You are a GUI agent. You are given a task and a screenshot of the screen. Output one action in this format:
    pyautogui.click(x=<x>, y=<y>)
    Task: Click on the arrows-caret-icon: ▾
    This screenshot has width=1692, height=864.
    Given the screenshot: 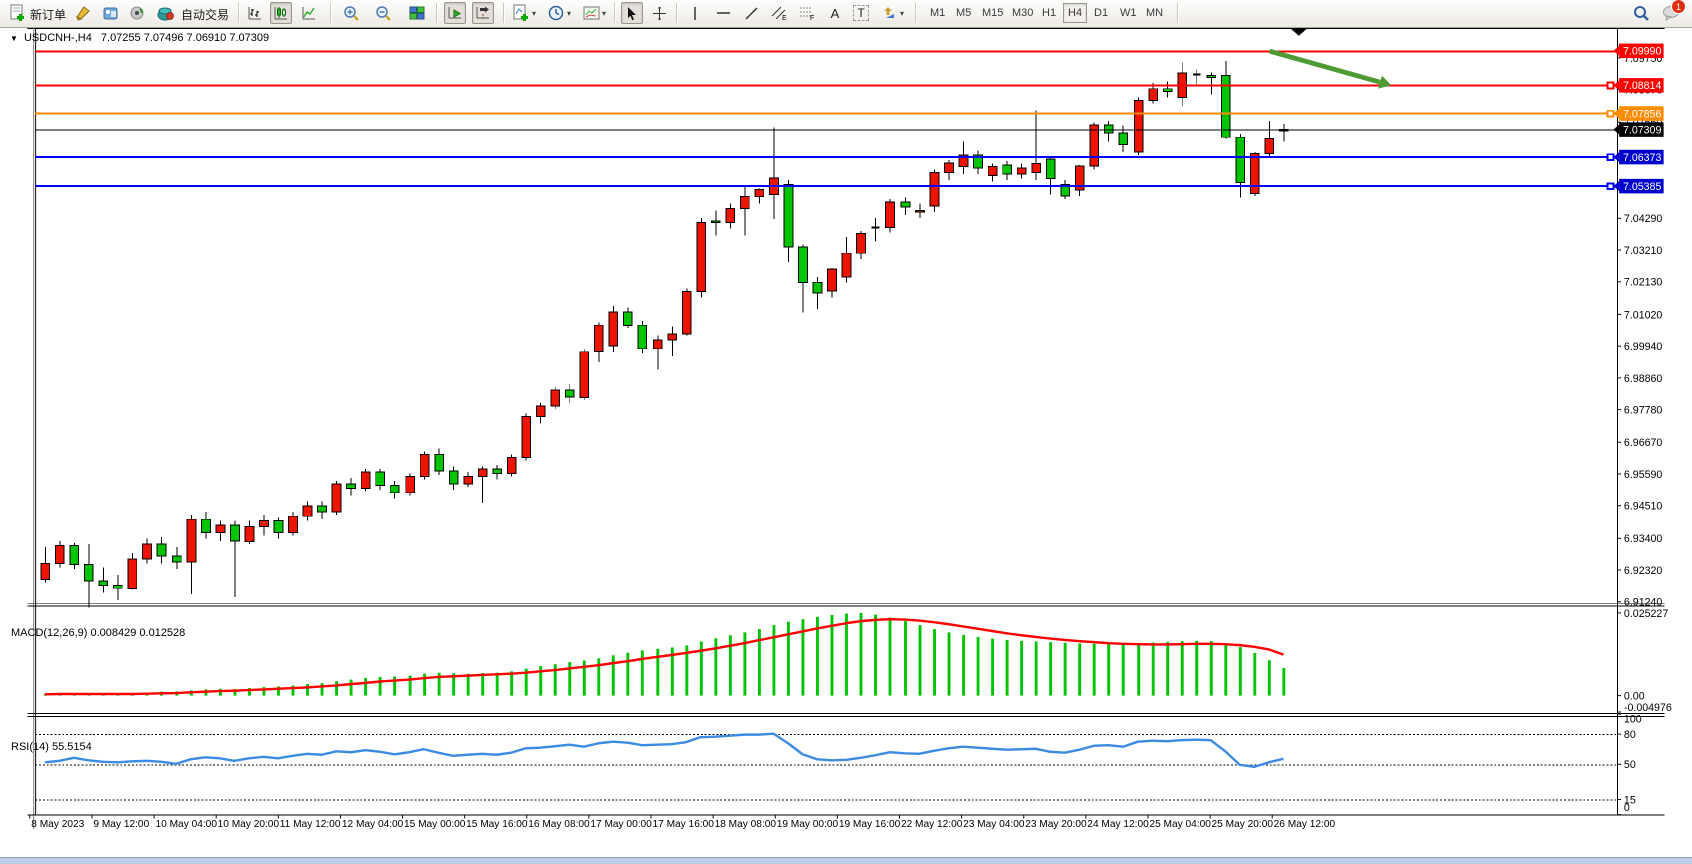 What is the action you would take?
    pyautogui.click(x=902, y=13)
    